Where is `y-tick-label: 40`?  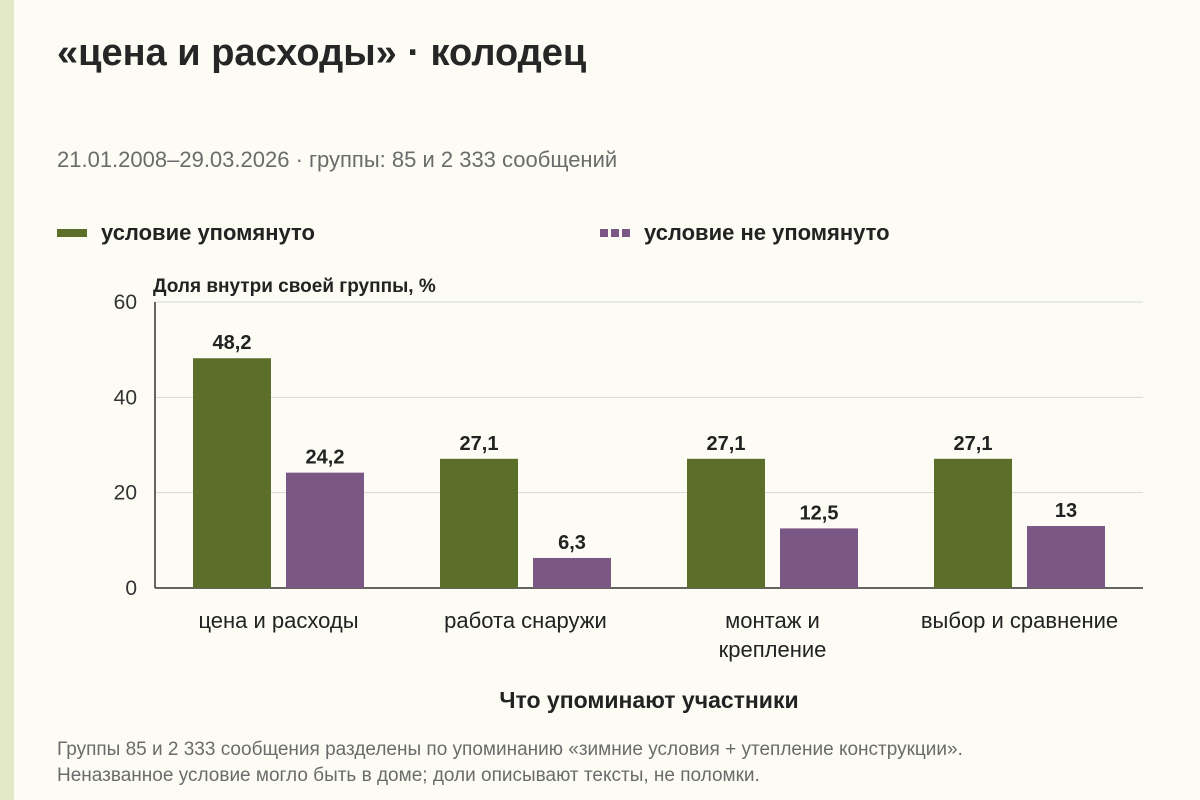 y-tick-label: 40 is located at coordinates (125, 397).